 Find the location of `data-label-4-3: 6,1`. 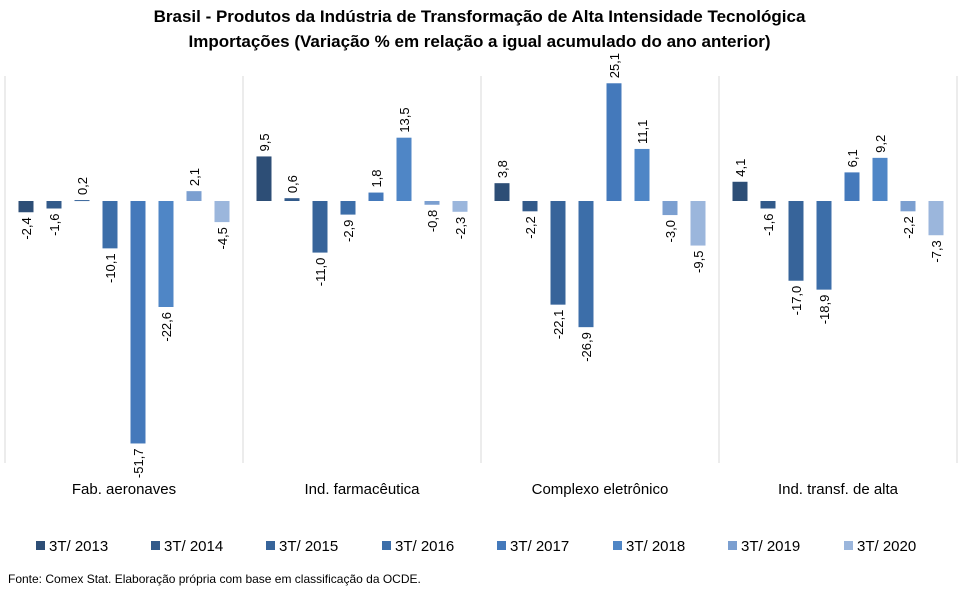

data-label-4-3: 6,1 is located at coordinates (852, 158).